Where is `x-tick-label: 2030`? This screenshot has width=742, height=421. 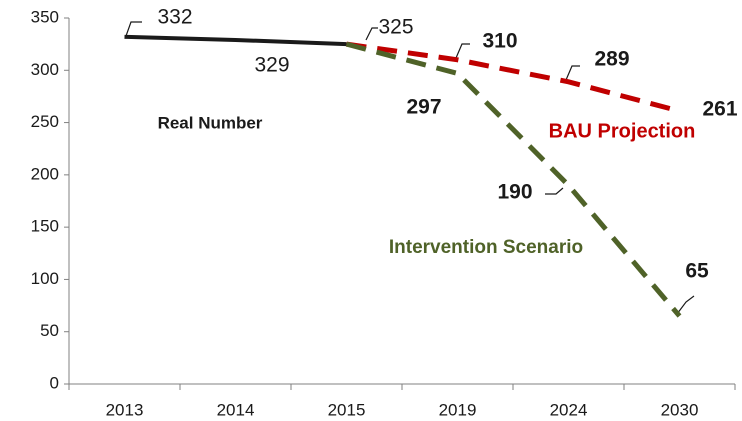 x-tick-label: 2030 is located at coordinates (680, 409).